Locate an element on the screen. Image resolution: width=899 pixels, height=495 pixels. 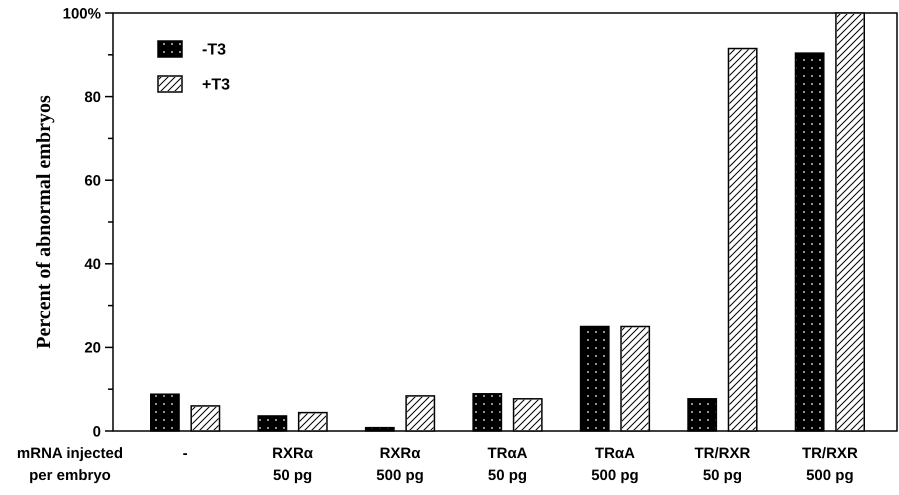
x-tick-label: RXRα 50 pg is located at coordinates (293, 464).